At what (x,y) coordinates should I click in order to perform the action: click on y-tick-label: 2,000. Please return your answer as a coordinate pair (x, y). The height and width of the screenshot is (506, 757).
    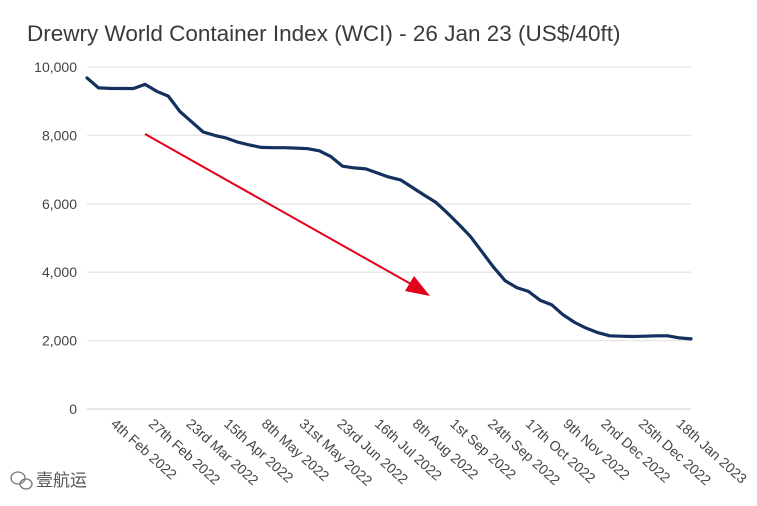
    Looking at the image, I should click on (59, 341).